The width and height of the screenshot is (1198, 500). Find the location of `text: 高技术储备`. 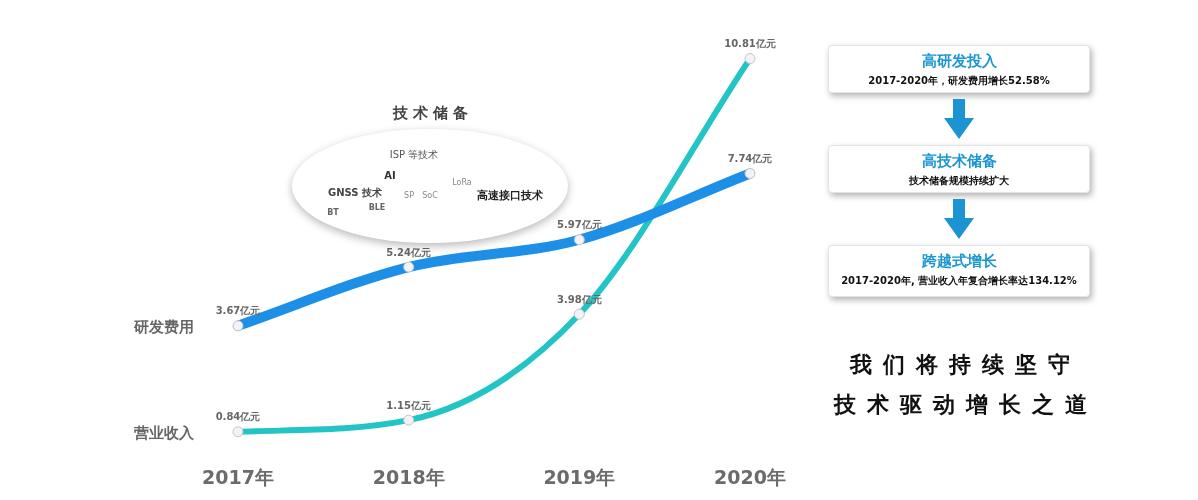

text: 高技术储备 is located at coordinates (959, 161).